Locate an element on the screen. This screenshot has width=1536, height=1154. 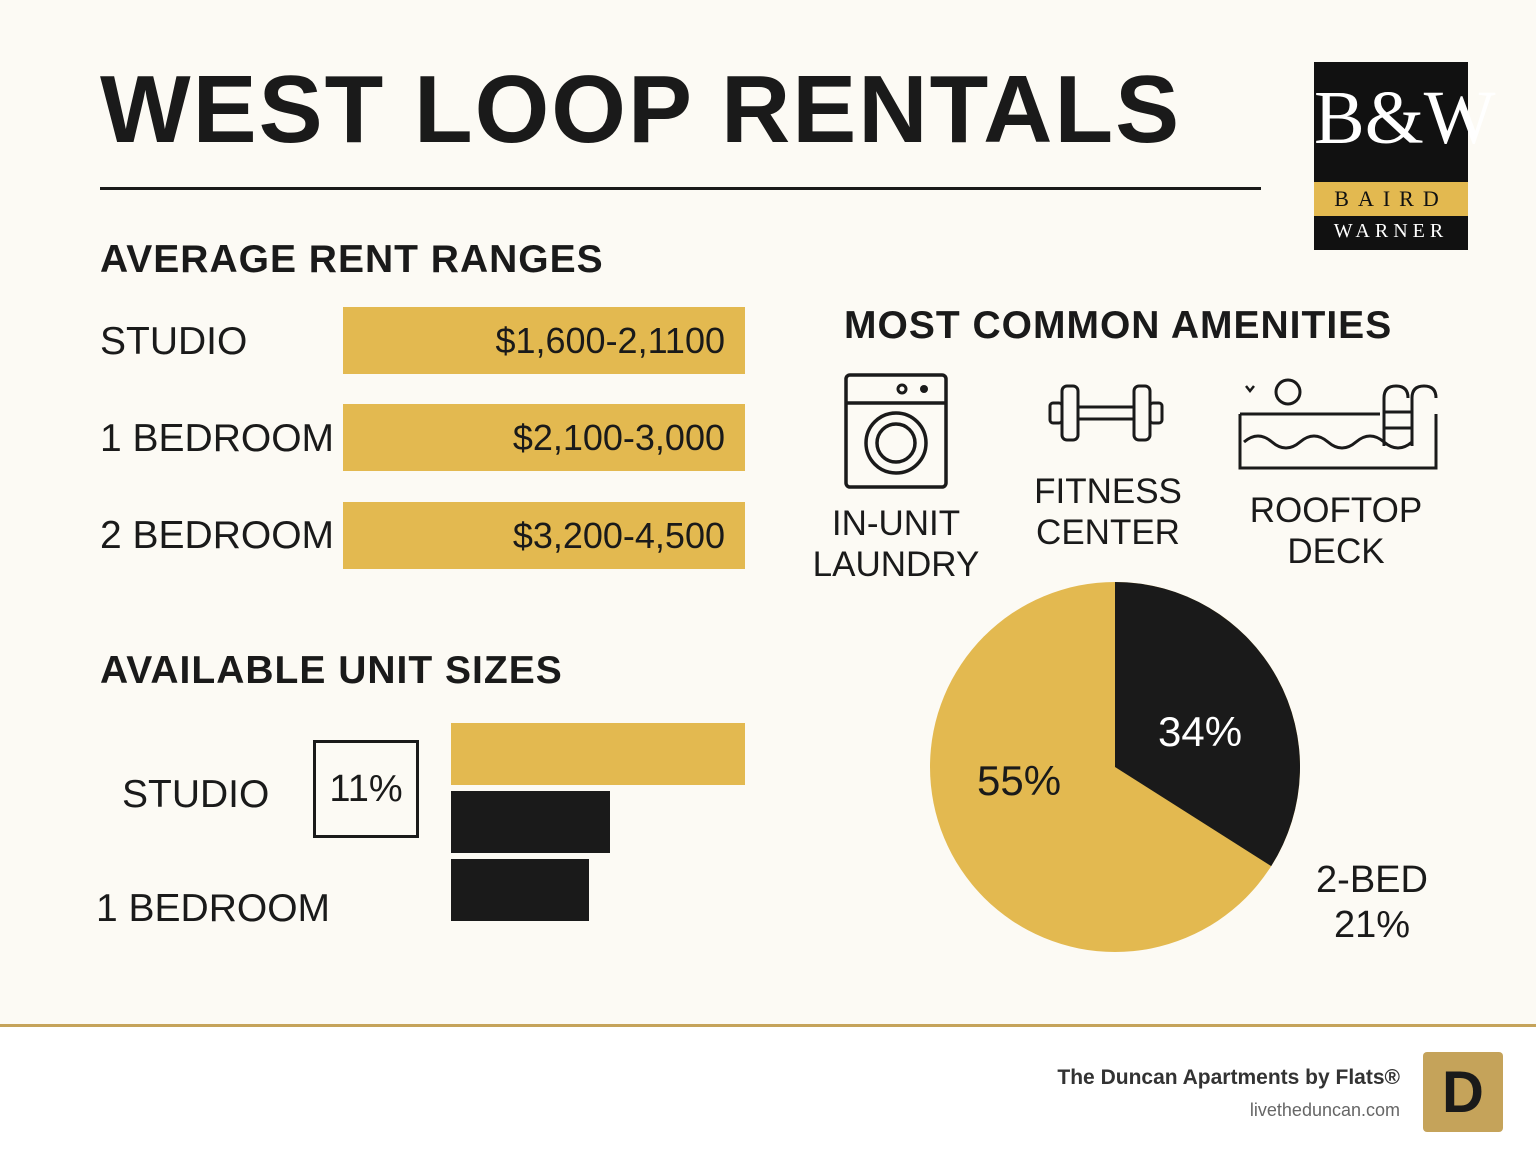
sizes-heading: AVAILABLE UNIT SIZES is located at coordinates (331, 670).